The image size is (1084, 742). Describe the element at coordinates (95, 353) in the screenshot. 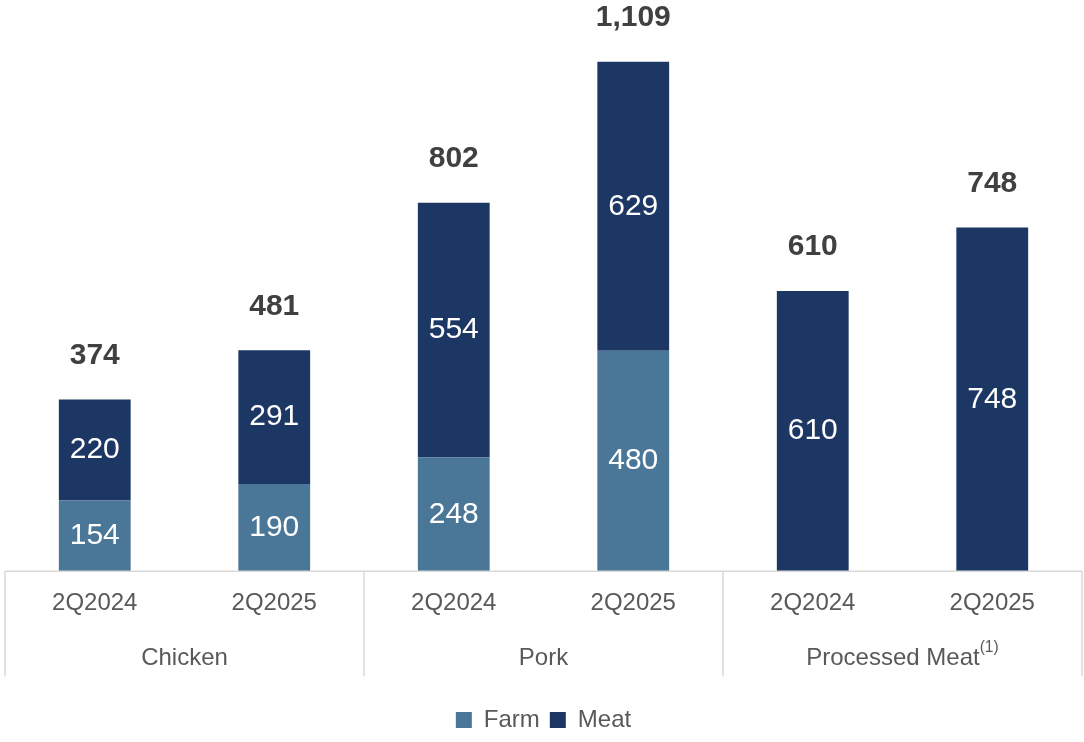

I see `total-label: 374` at that location.